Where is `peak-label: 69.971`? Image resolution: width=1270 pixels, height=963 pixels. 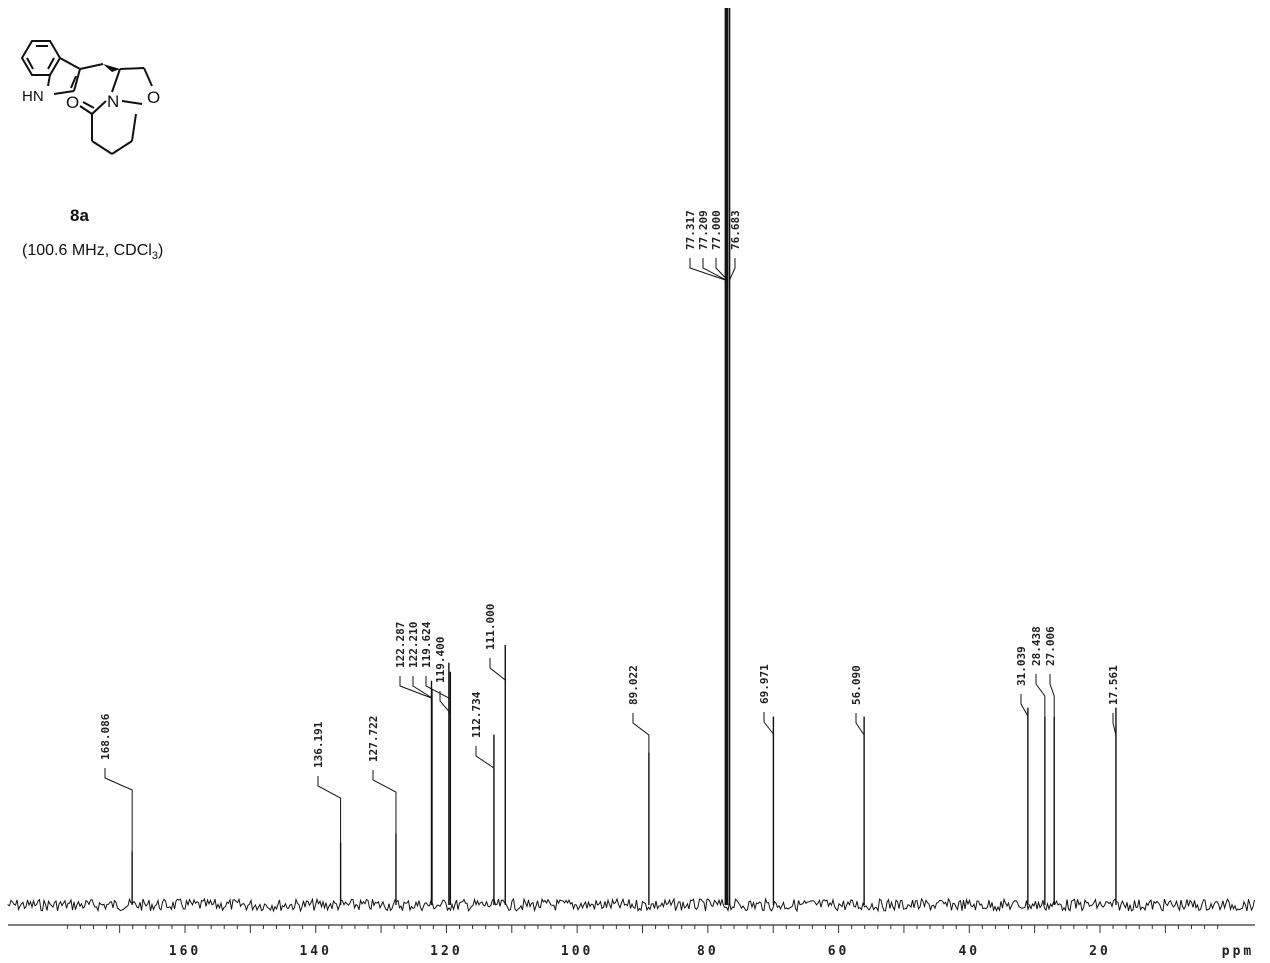
peak-label: 69.971 is located at coordinates (764, 684).